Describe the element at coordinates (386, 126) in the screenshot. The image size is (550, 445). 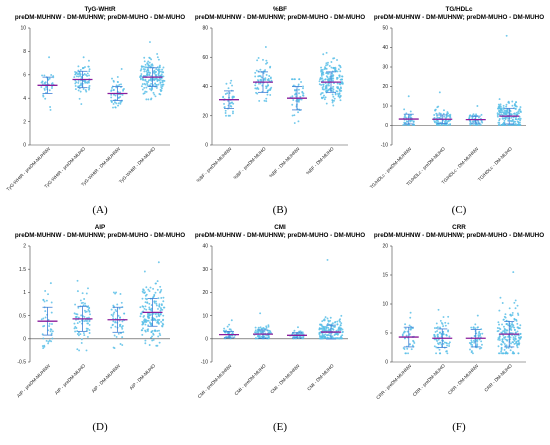
I see `y-tick-label: 0` at that location.